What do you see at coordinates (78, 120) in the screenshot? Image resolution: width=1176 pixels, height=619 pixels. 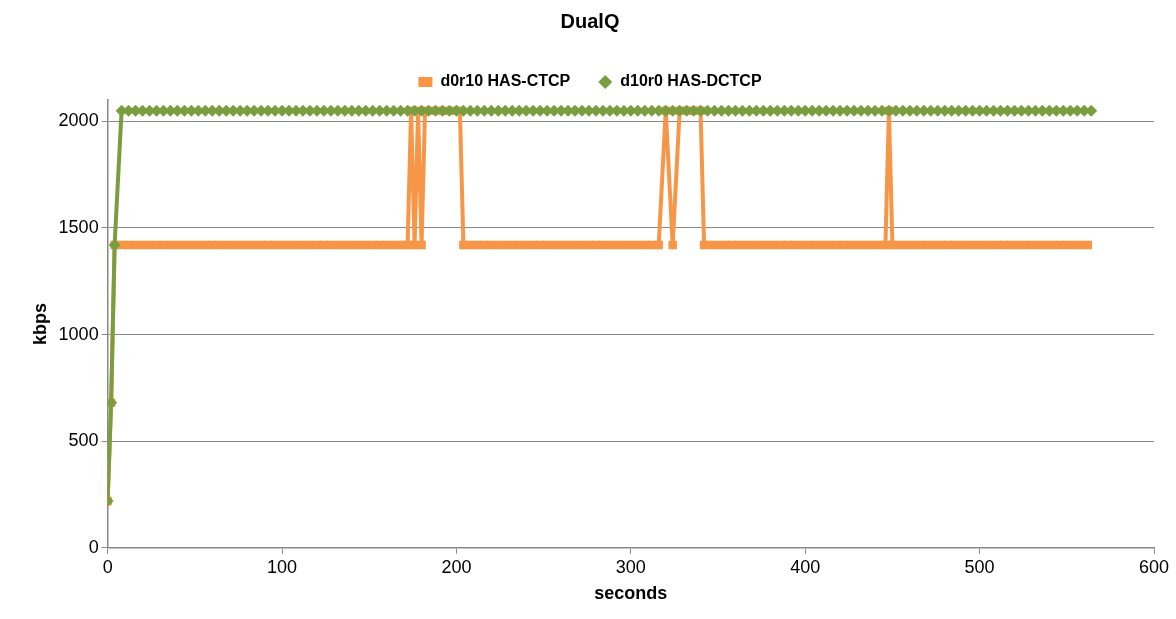 I see `y-tick-label: 2000` at bounding box center [78, 120].